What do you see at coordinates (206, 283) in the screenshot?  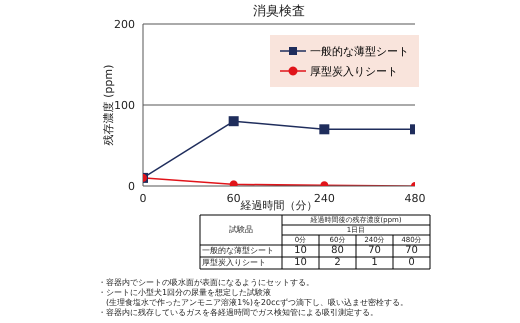 I see `text: ・容器内でシートの吸水面が表面になるようにセットする。` at bounding box center [206, 283].